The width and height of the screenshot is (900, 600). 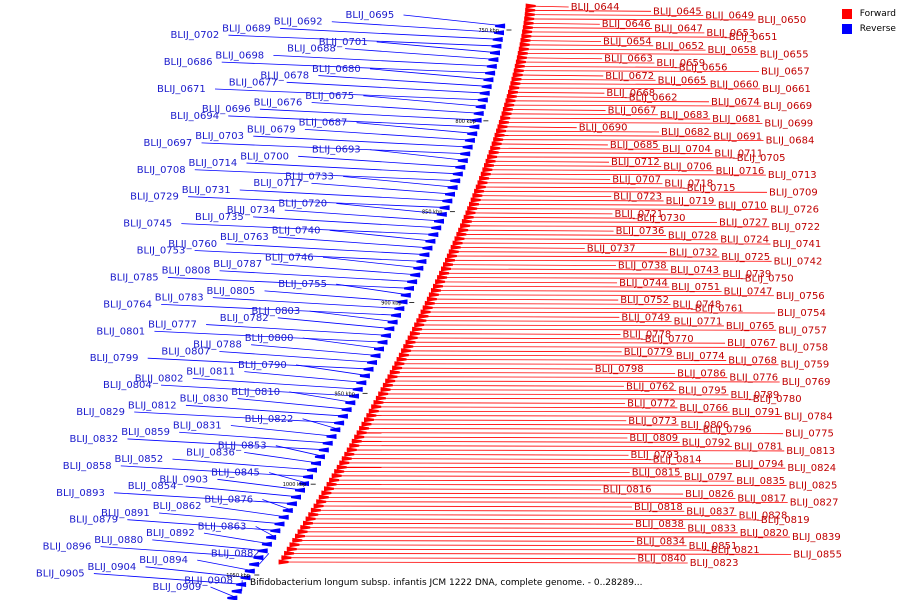 What do you see at coordinates (239, 55) in the screenshot?
I see `reverse-gene-label: BLIJ_0698` at bounding box center [239, 55].